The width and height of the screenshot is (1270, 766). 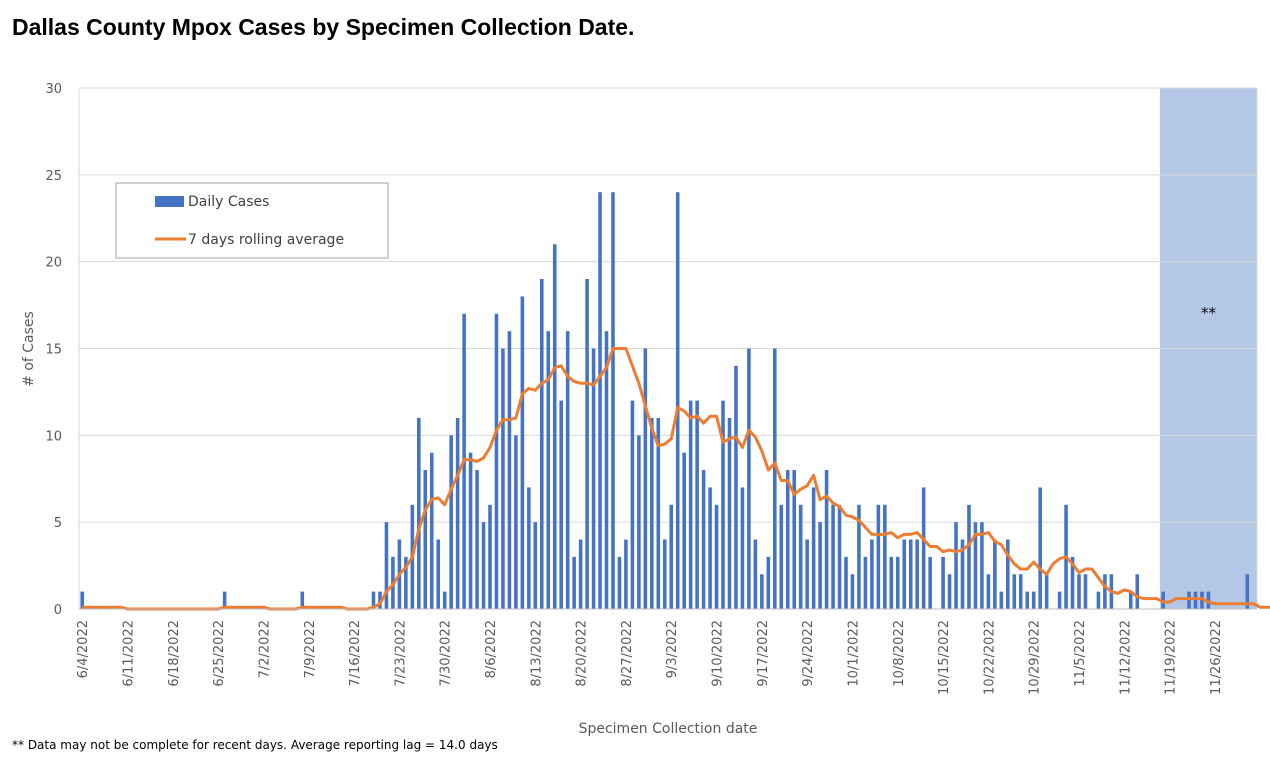 What do you see at coordinates (53, 176) in the screenshot?
I see `y-tick-label: 25` at bounding box center [53, 176].